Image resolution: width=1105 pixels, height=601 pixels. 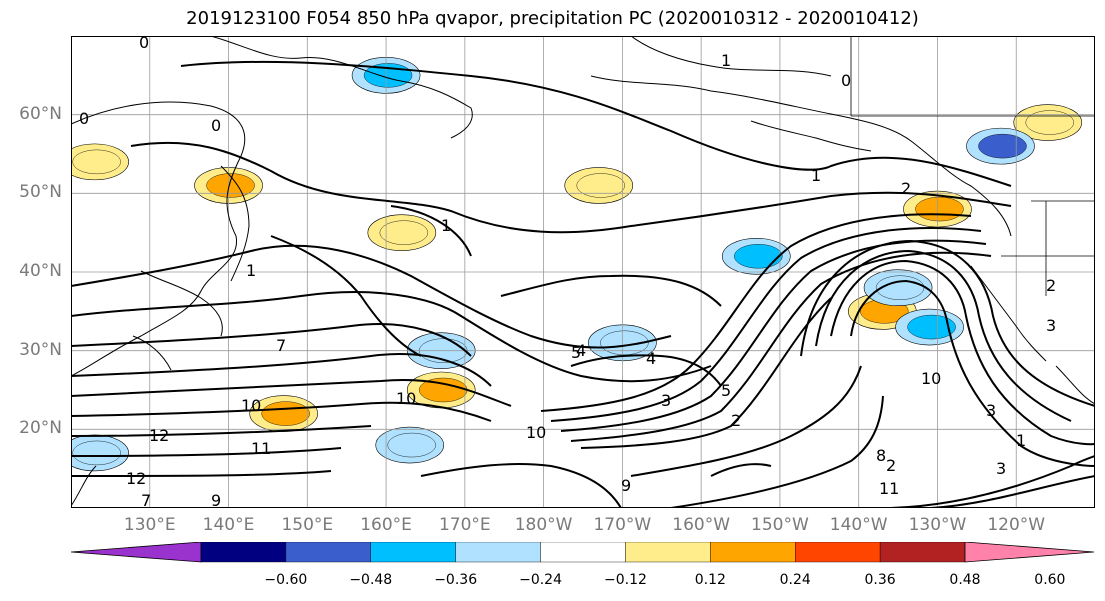 I want to click on colorbar-tick-label: −0.60, so click(x=286, y=580).